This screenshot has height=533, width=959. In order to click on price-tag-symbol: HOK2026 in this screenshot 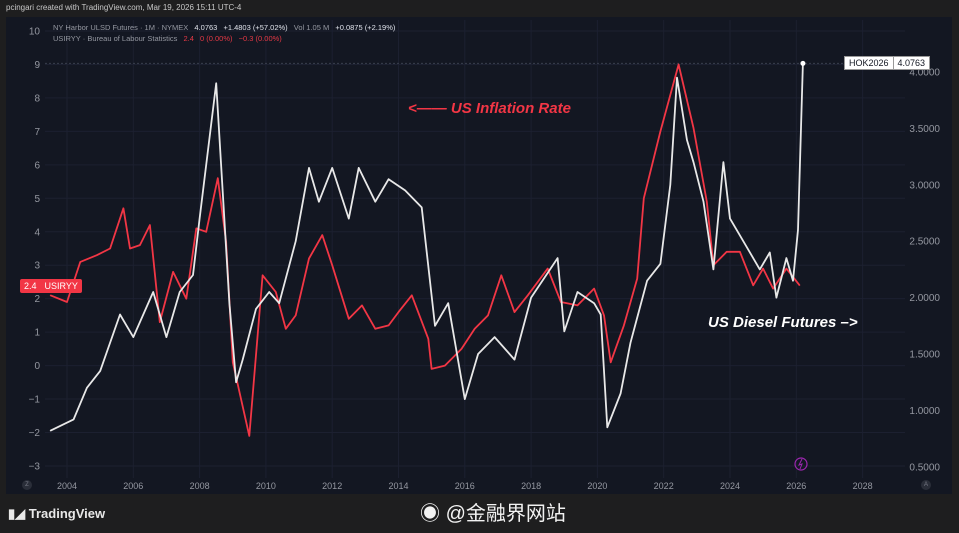, I will do `click(869, 63)`.